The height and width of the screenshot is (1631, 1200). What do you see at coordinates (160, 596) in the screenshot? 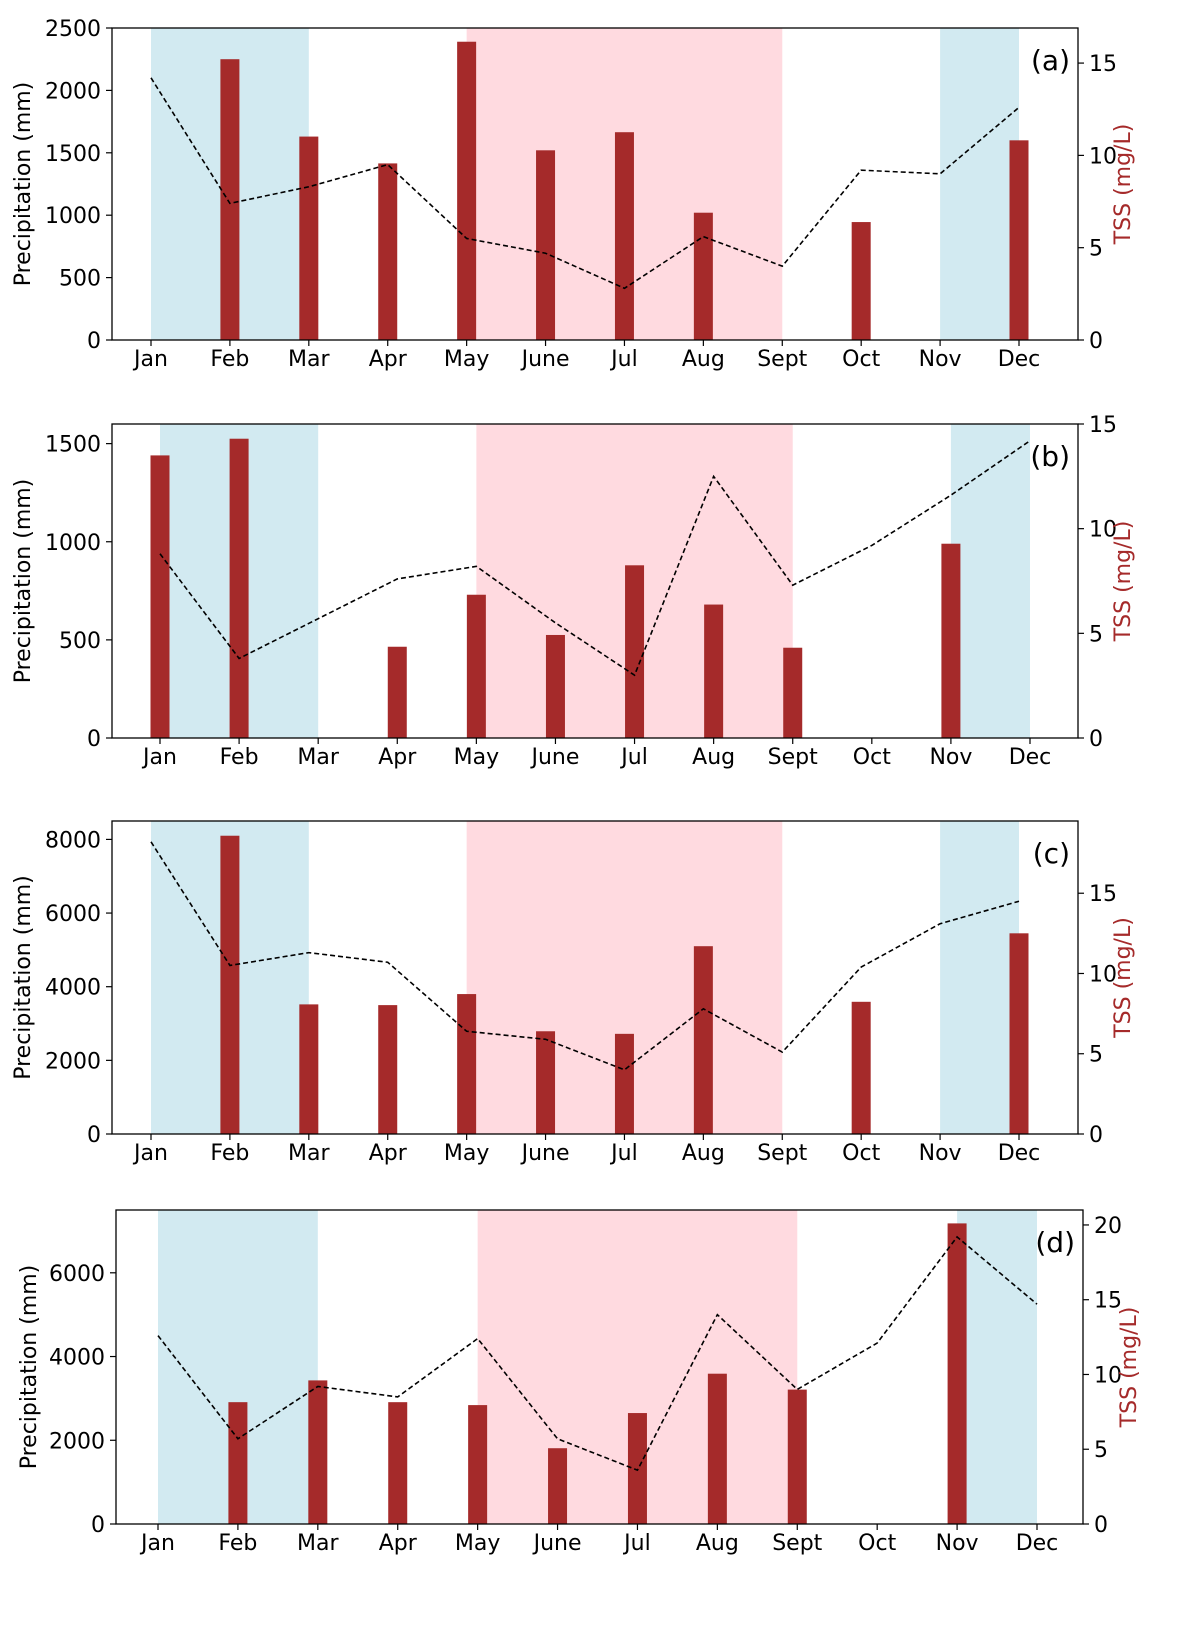
I see `precipitation-bar-jan` at bounding box center [160, 596].